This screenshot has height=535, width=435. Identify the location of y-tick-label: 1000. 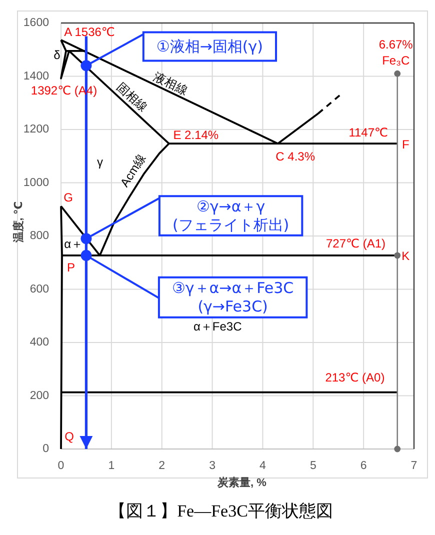
(36, 182).